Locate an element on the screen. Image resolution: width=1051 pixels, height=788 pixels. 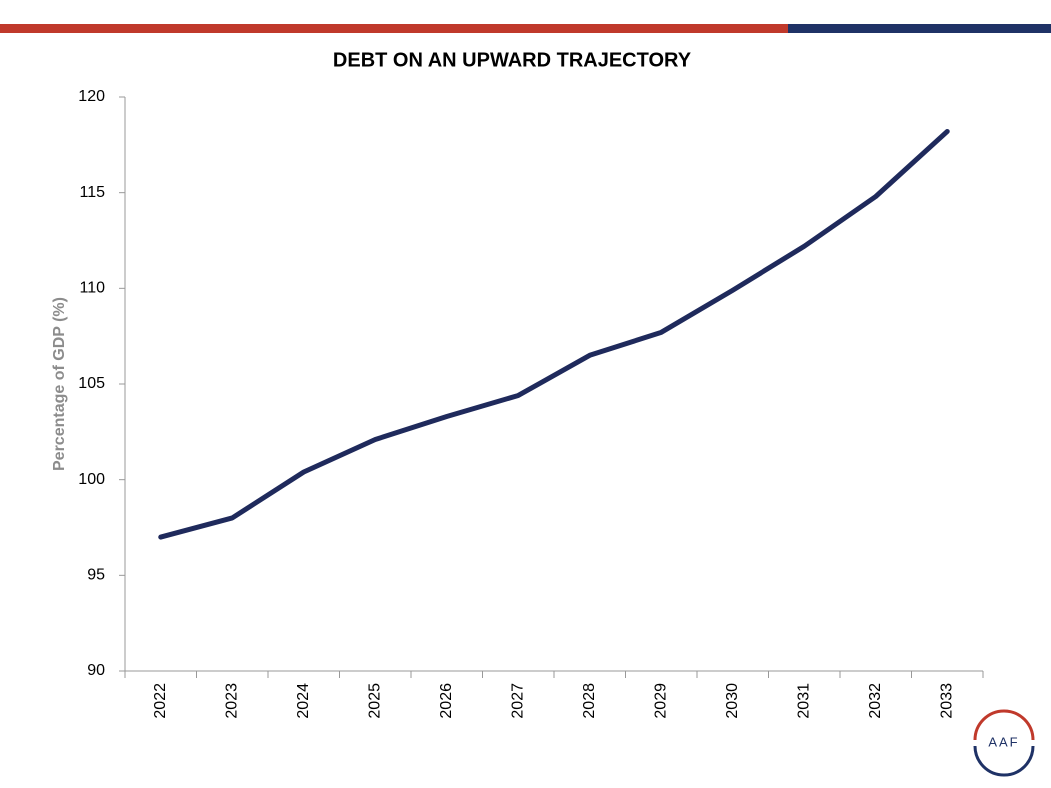
x-tick-label: 2033 is located at coordinates (946, 701).